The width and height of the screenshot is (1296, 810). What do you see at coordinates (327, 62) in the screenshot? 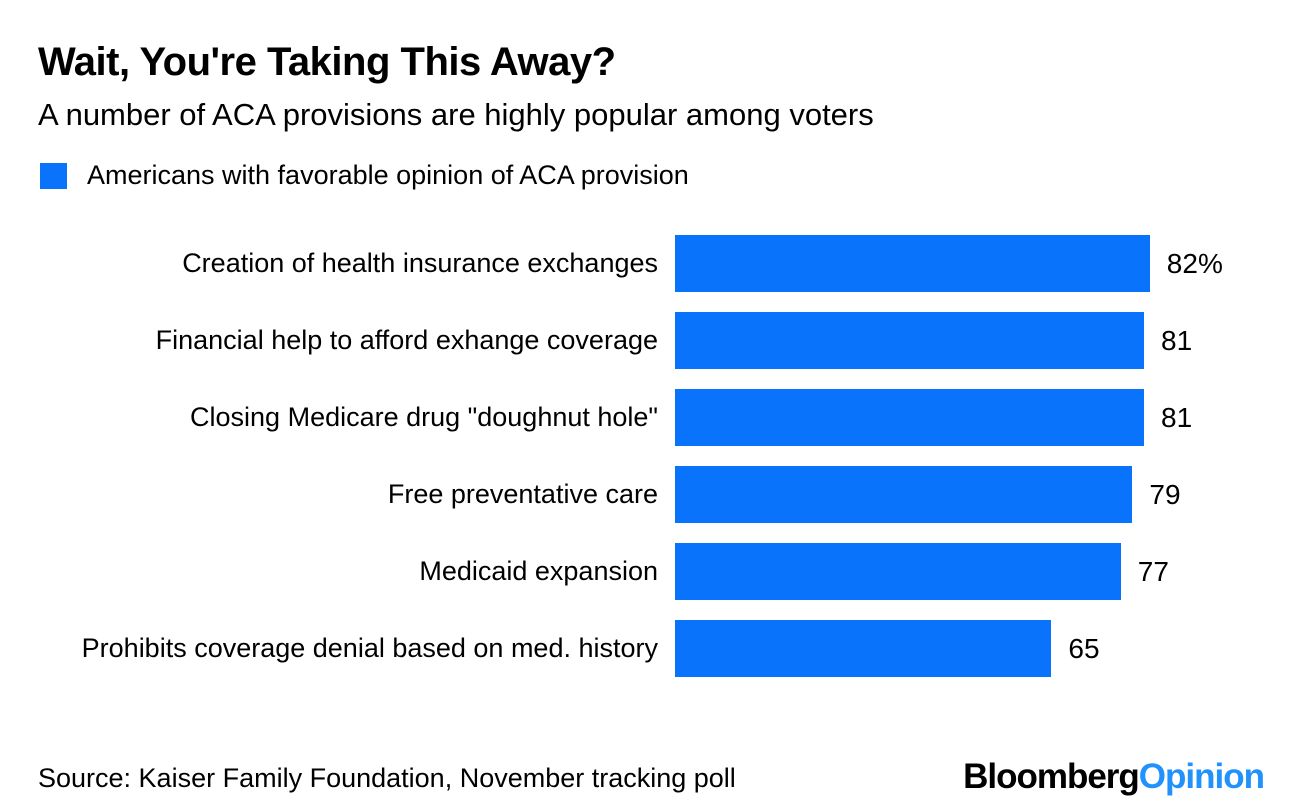
I see `page-title: Wait, You're Taking This Away?` at bounding box center [327, 62].